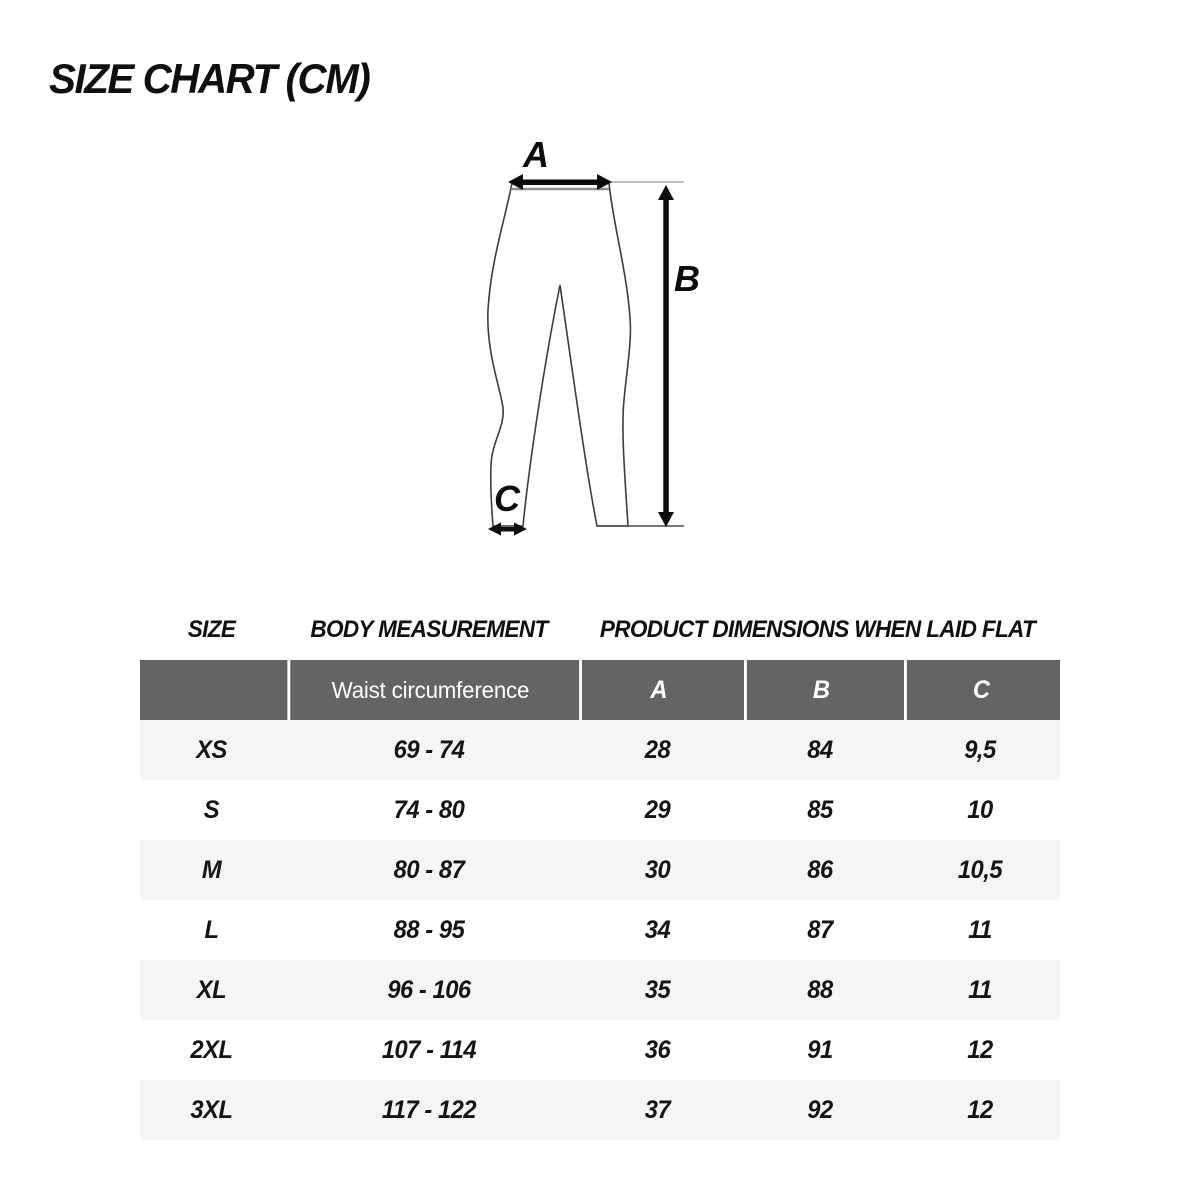 The height and width of the screenshot is (1200, 1200). What do you see at coordinates (559, 354) in the screenshot?
I see `leggings-outline` at bounding box center [559, 354].